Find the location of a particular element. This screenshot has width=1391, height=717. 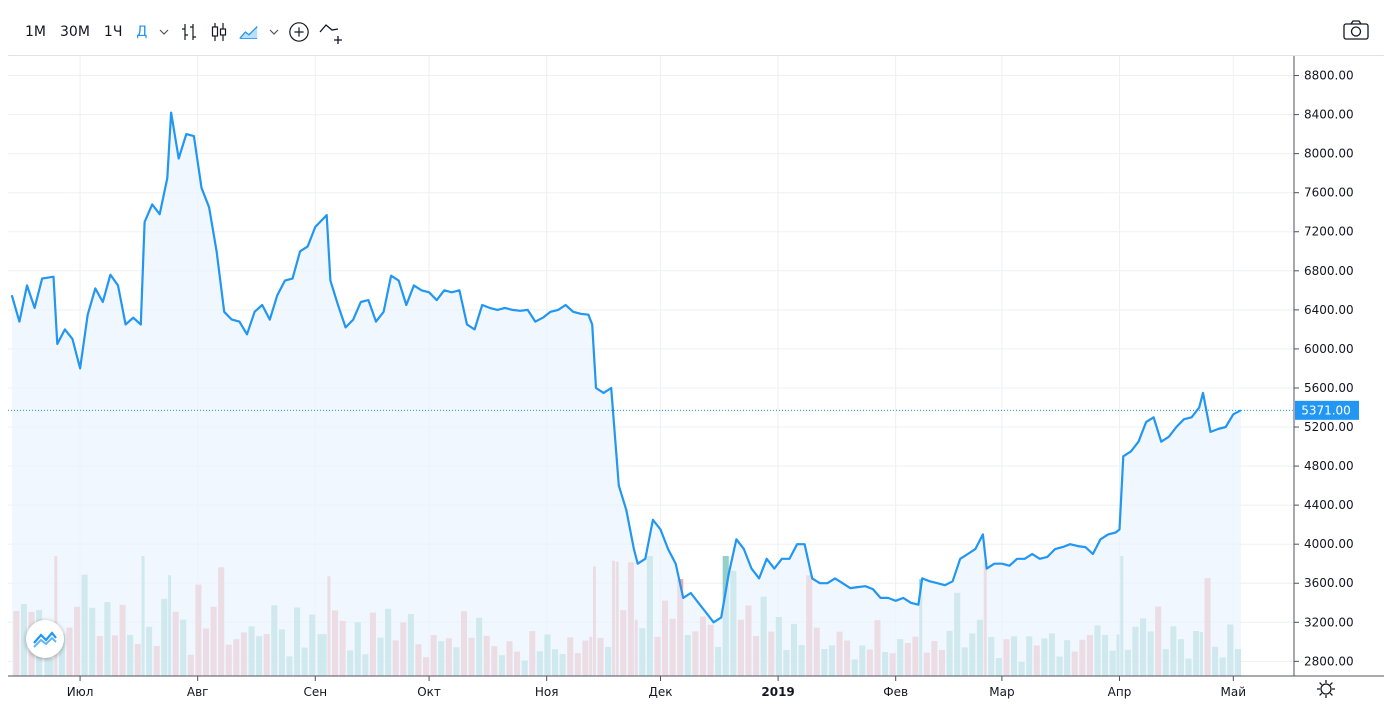

x-tick-label: Авг is located at coordinates (198, 692).